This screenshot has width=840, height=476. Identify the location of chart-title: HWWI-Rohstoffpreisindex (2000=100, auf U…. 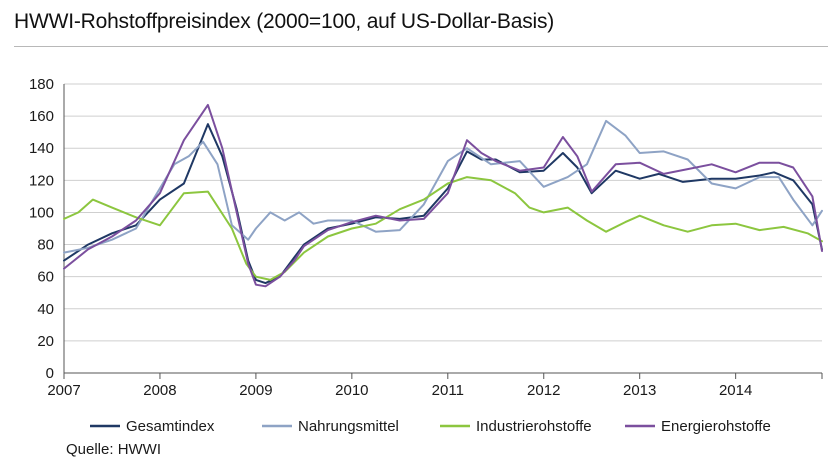
(284, 21).